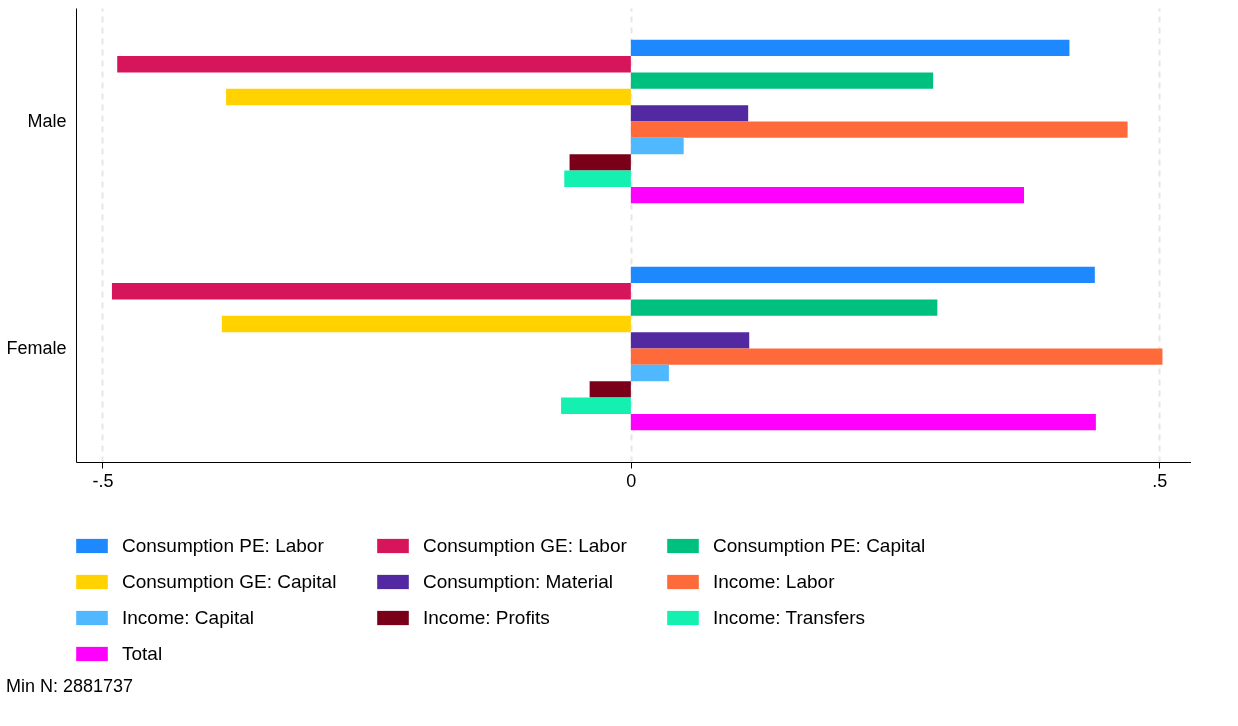  What do you see at coordinates (774, 581) in the screenshot?
I see `legend-label: Income: Labor` at bounding box center [774, 581].